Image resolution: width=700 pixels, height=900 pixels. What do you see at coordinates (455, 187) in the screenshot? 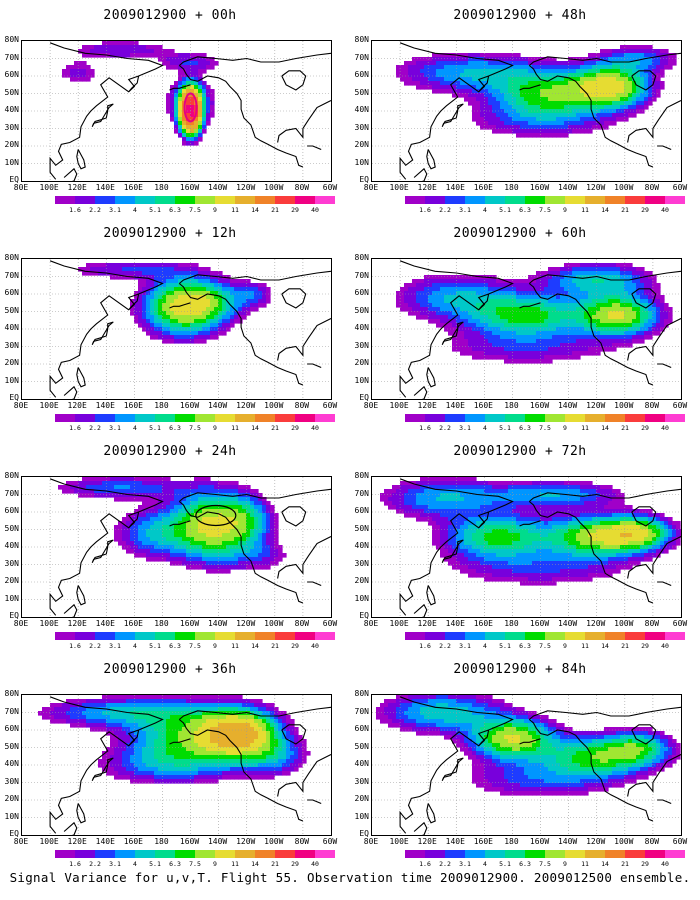
I see `x-tick-label: 140E` at bounding box center [455, 187].